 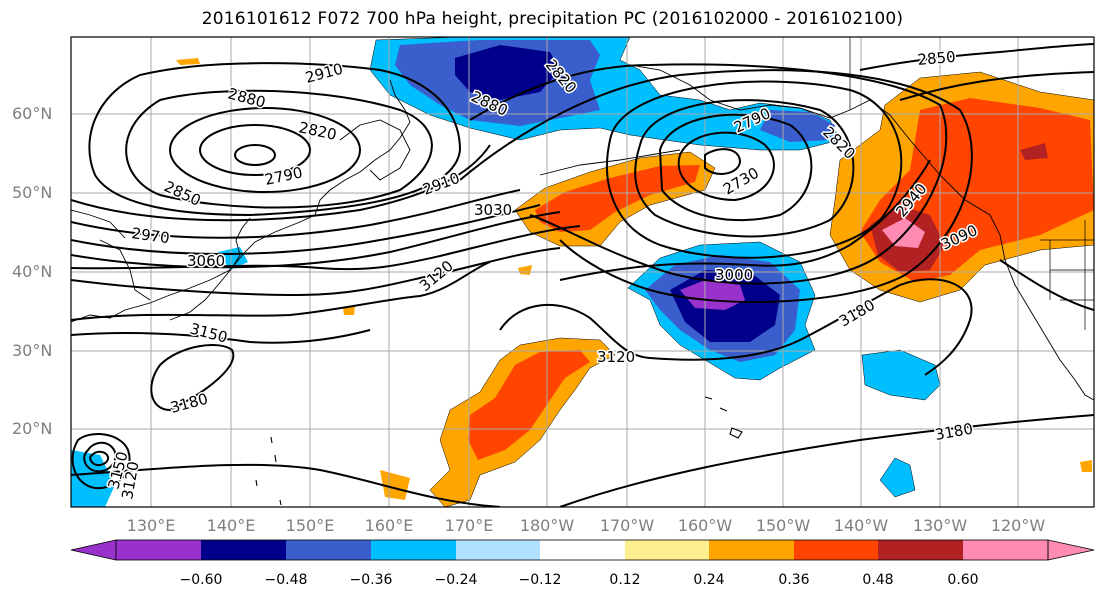 I want to click on colorbar, so click(x=582, y=550).